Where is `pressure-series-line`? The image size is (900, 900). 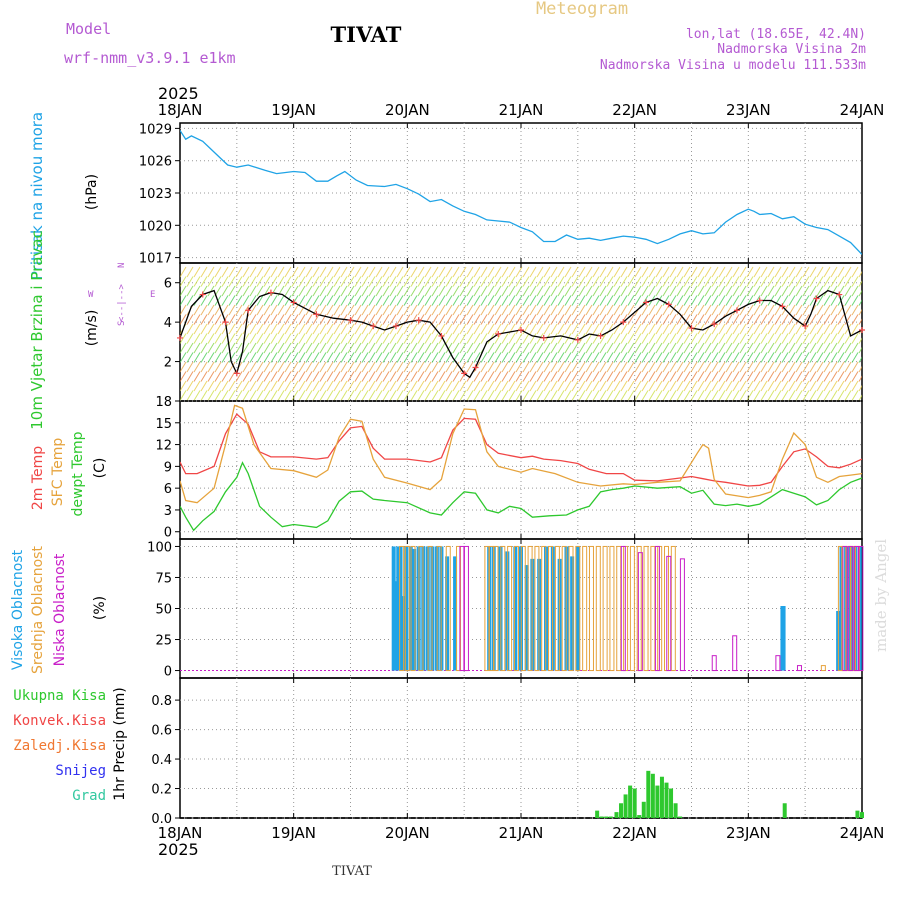
pressure-series-line is located at coordinates (521, 192).